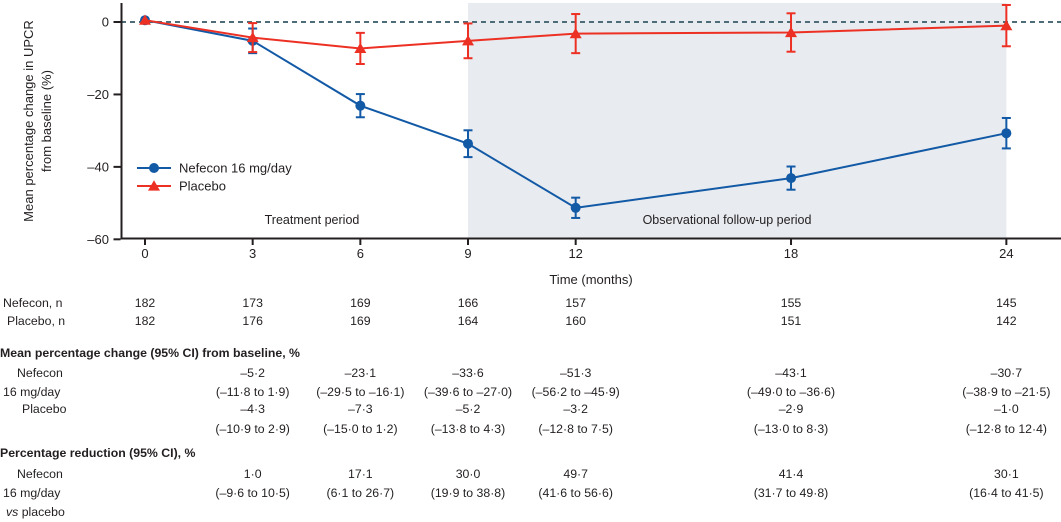 This screenshot has width=1061, height=522. I want to click on legend-label: Placebo, so click(202, 186).